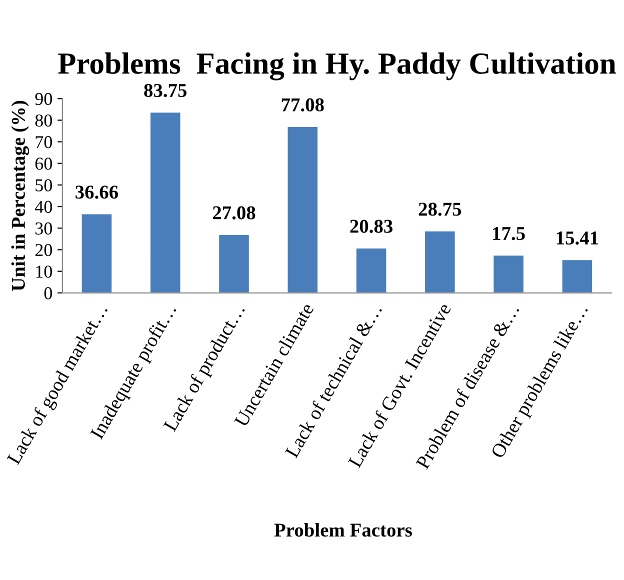 Image resolution: width=624 pixels, height=580 pixels. Describe the element at coordinates (44, 185) in the screenshot. I see `y-tick-label: 50` at that location.